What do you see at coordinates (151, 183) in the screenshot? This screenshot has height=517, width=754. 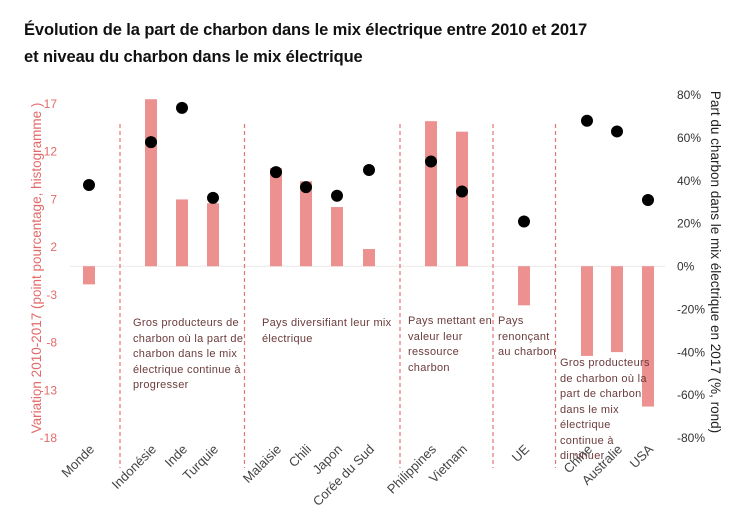 I see `bar-indonésie` at bounding box center [151, 183].